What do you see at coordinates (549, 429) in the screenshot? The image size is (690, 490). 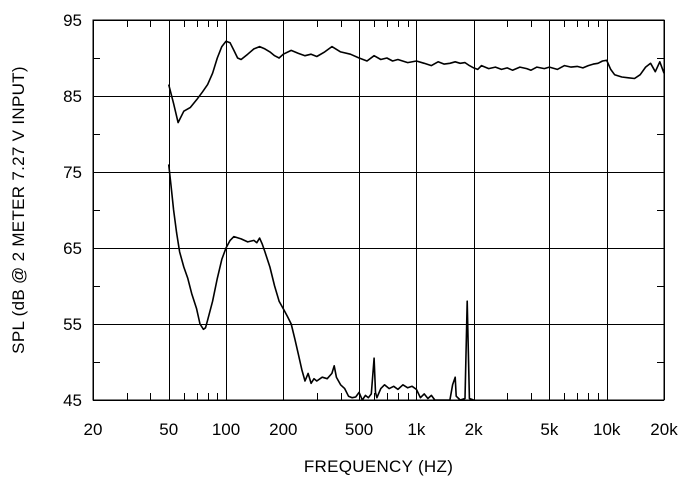 I see `x-tick-label: 5k` at bounding box center [549, 429].